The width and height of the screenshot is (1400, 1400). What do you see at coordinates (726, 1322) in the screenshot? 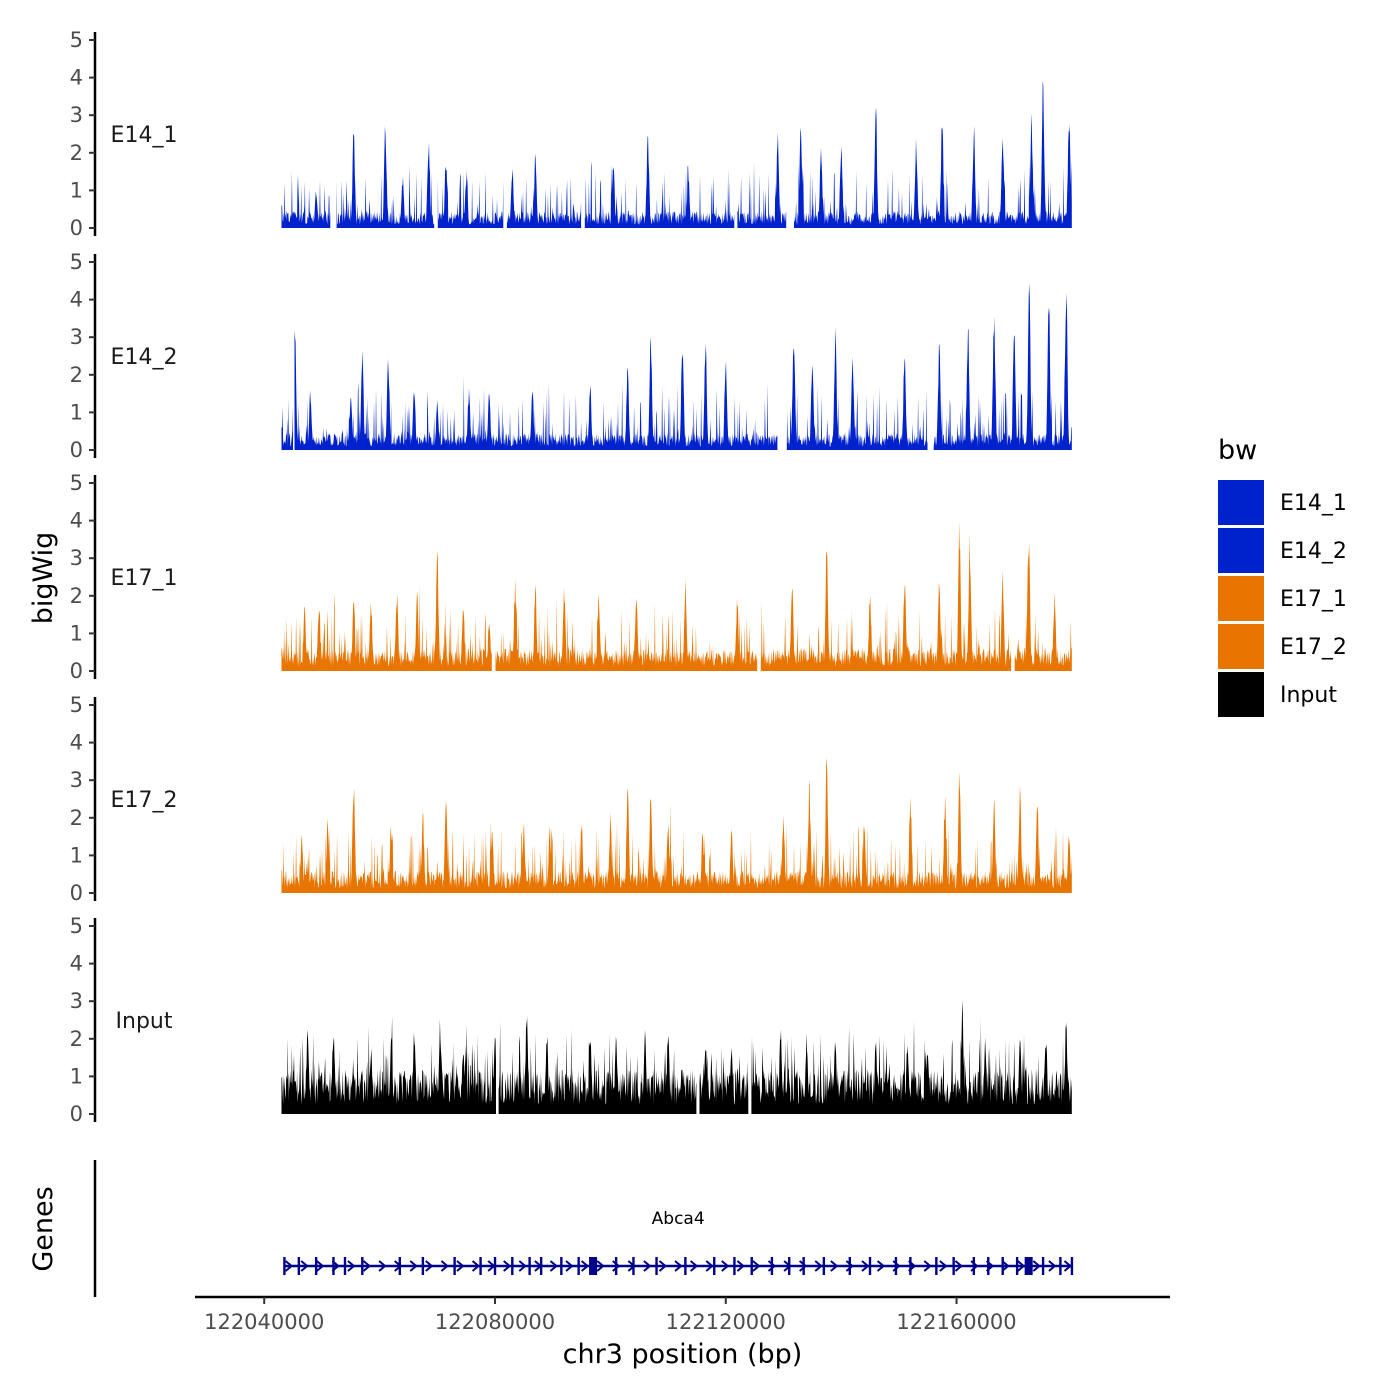
I see `x-tick-label: 122120000` at bounding box center [726, 1322].